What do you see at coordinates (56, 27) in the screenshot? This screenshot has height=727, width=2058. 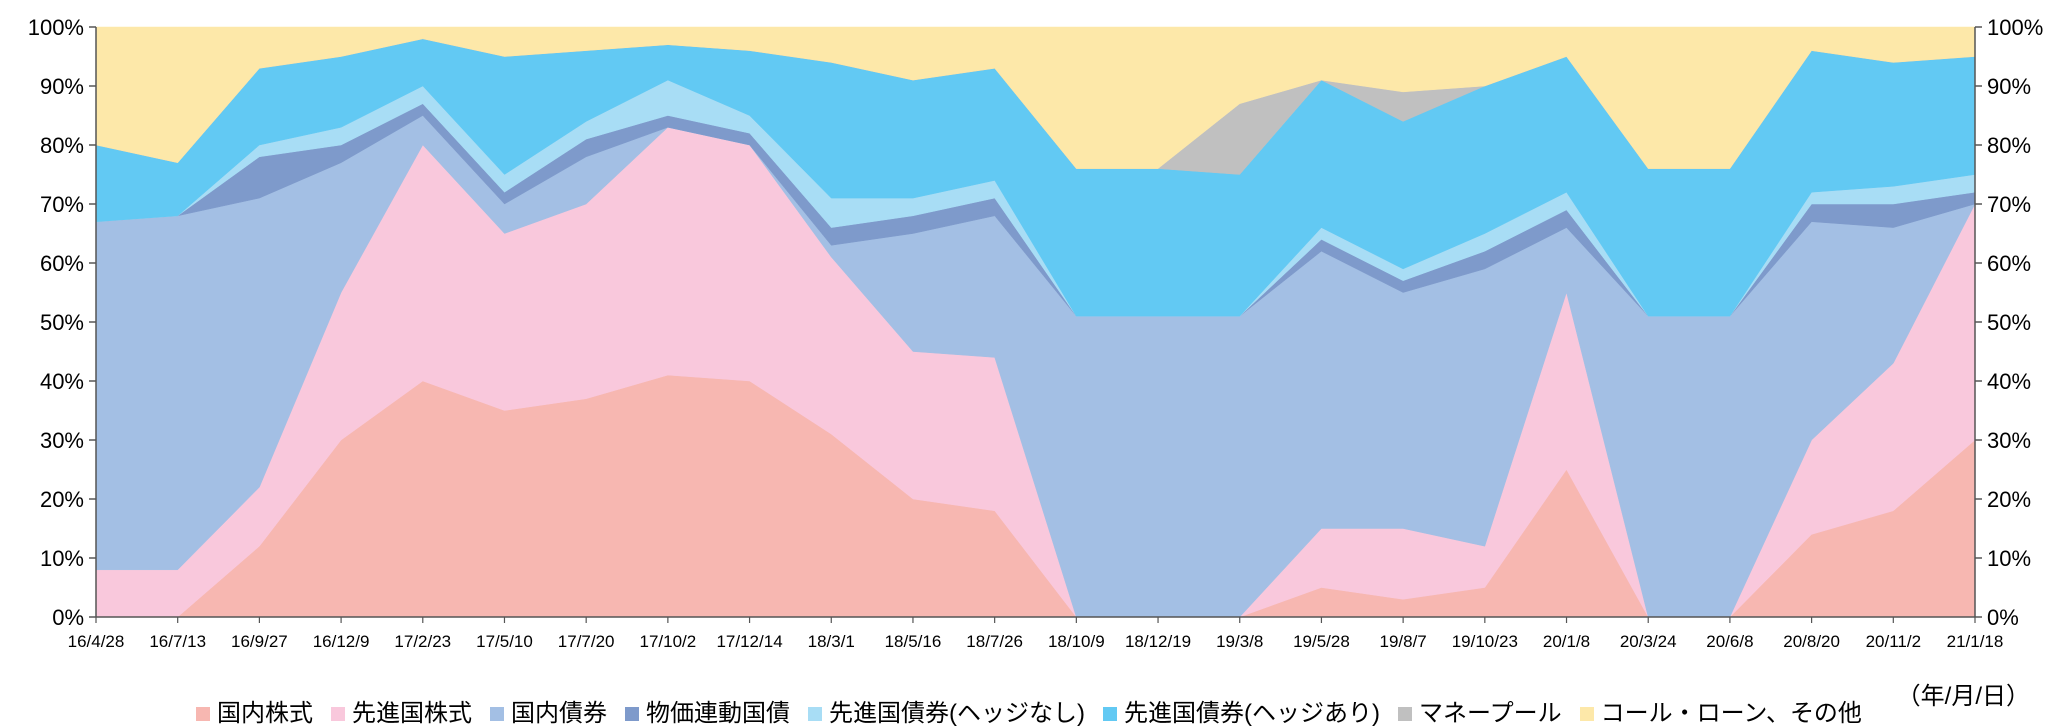 I see `y-tick-label-left: 100%` at bounding box center [56, 27].